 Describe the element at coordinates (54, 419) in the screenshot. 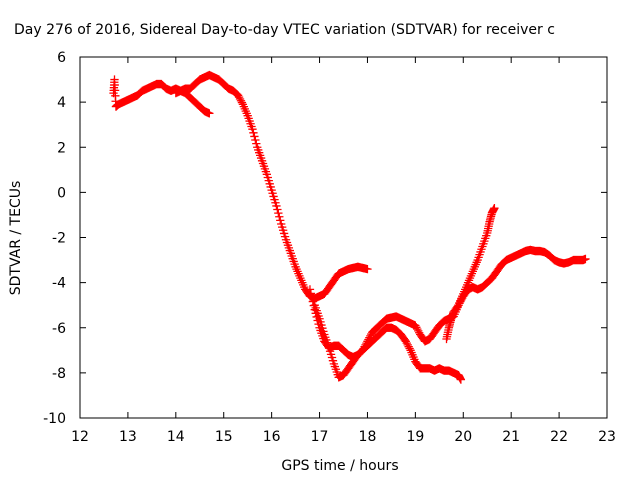

I see `y-tick-label: -10` at that location.